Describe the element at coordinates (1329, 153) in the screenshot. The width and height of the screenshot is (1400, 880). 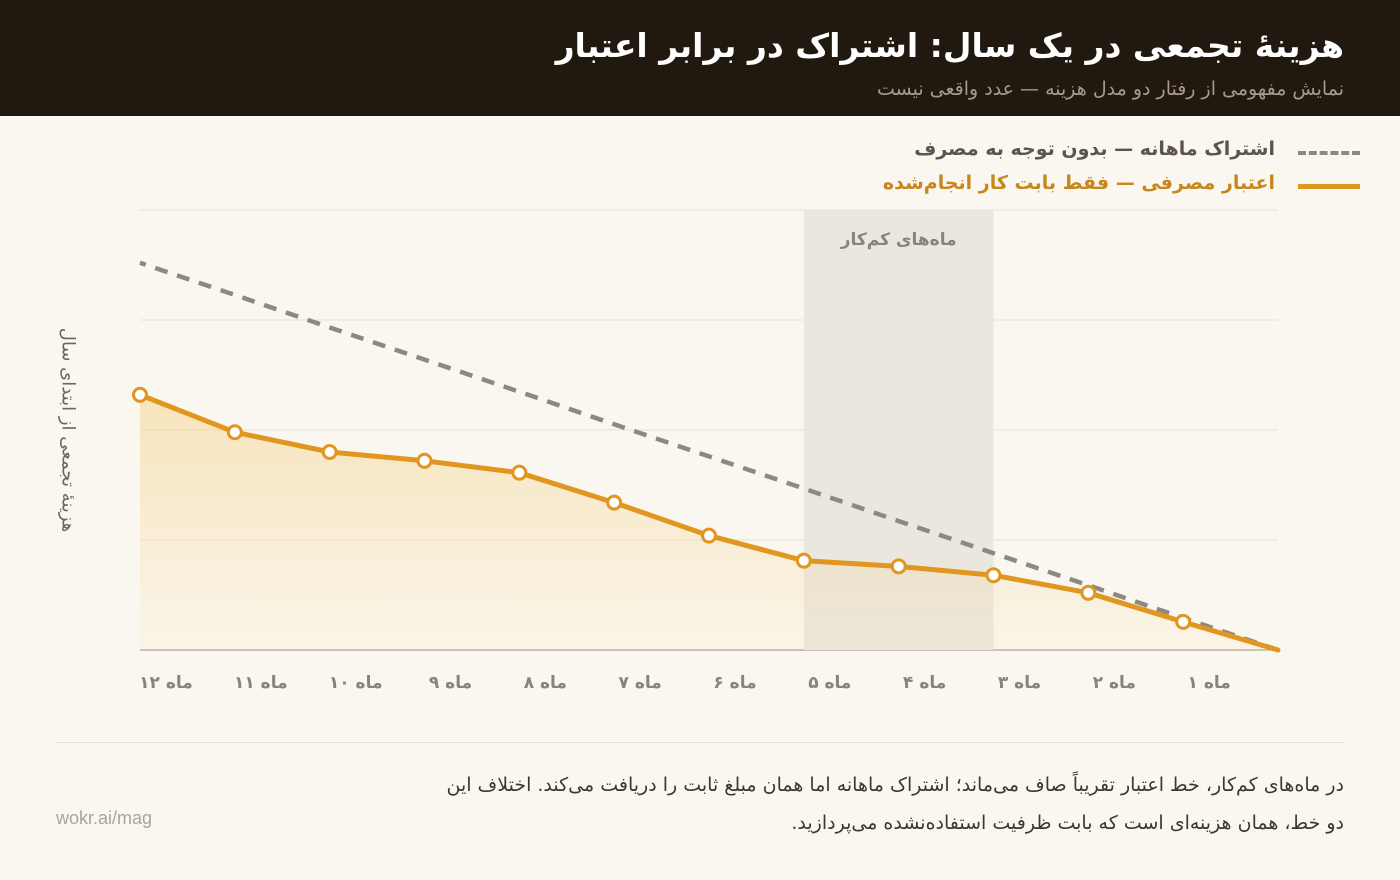
I see `legend-swatch-subscription` at that location.